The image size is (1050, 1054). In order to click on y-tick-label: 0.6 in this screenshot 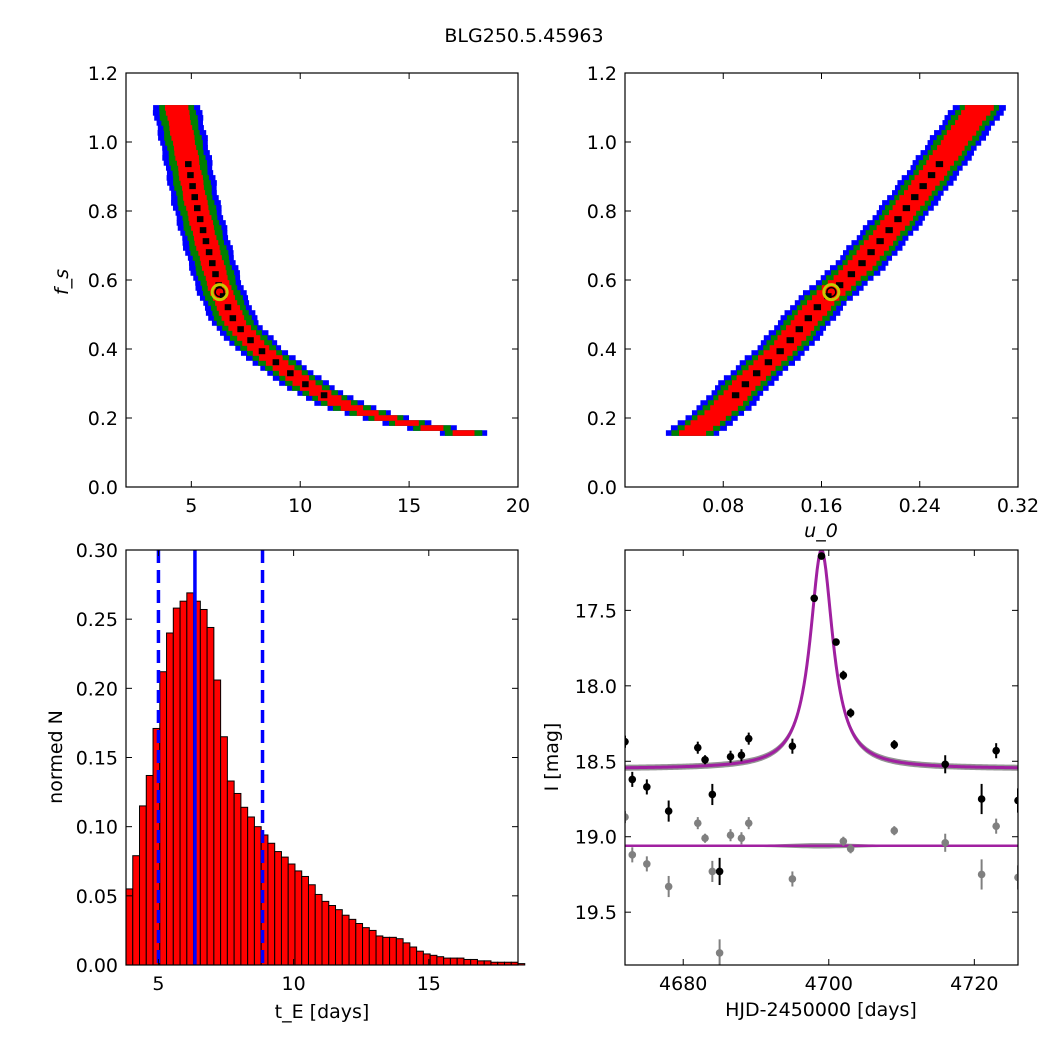, I will do `click(602, 281)`.